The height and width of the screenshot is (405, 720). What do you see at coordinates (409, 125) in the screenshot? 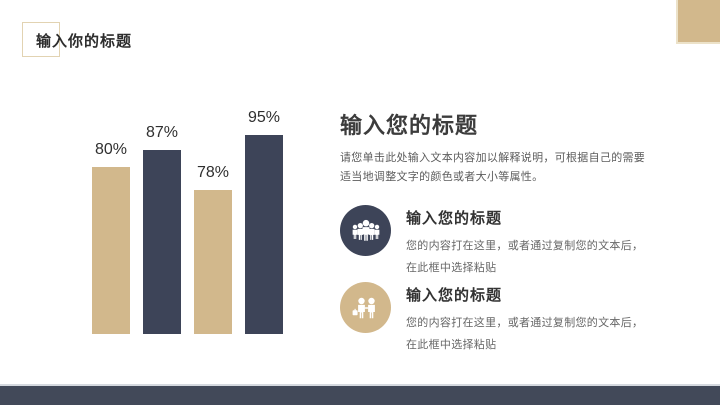
I see `content-heading: 输入您的标题` at bounding box center [409, 125].